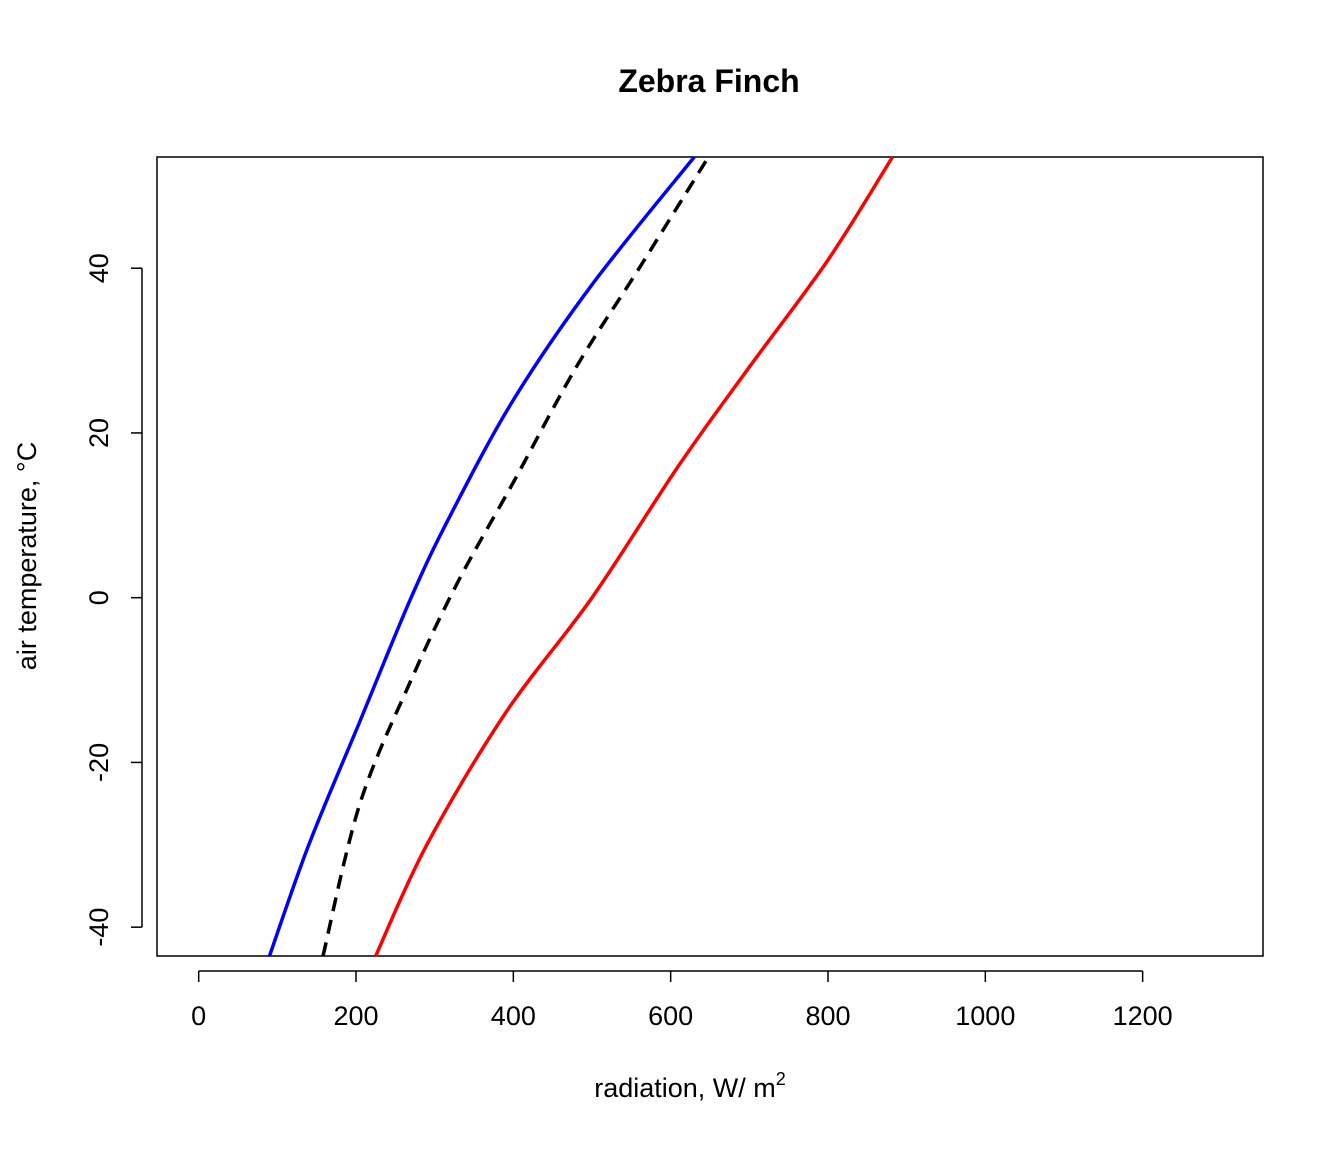  What do you see at coordinates (827, 1016) in the screenshot?
I see `x-tick-label: 800` at bounding box center [827, 1016].